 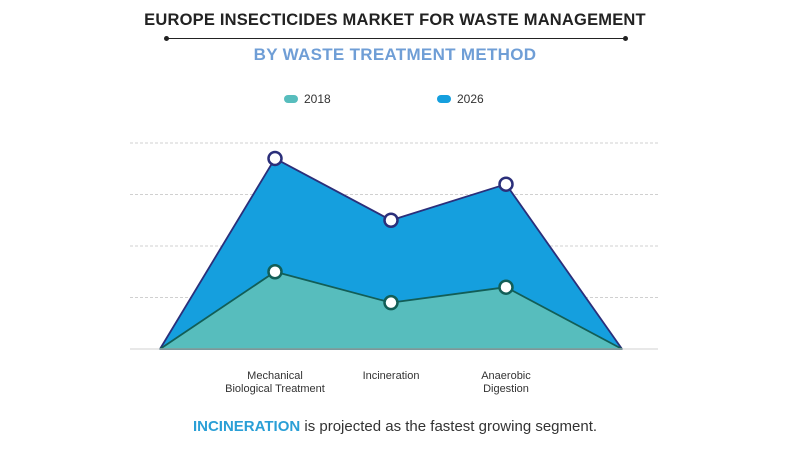 What do you see at coordinates (506, 382) in the screenshot?
I see `x-tick-label: Anaerobic Digestion` at bounding box center [506, 382].